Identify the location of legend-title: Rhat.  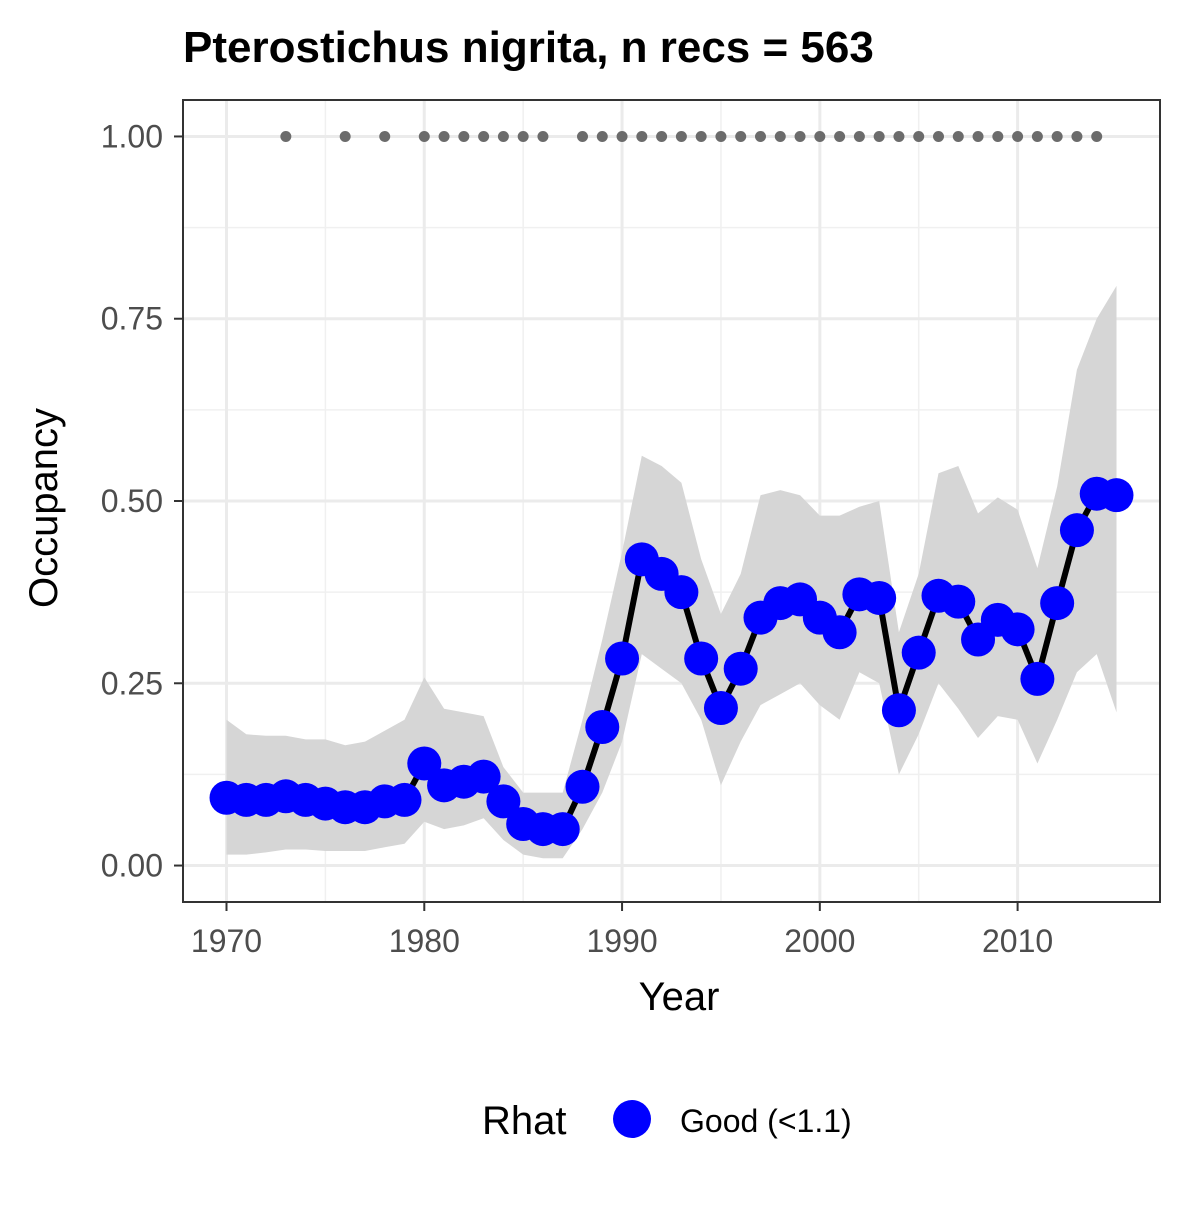
(524, 1121).